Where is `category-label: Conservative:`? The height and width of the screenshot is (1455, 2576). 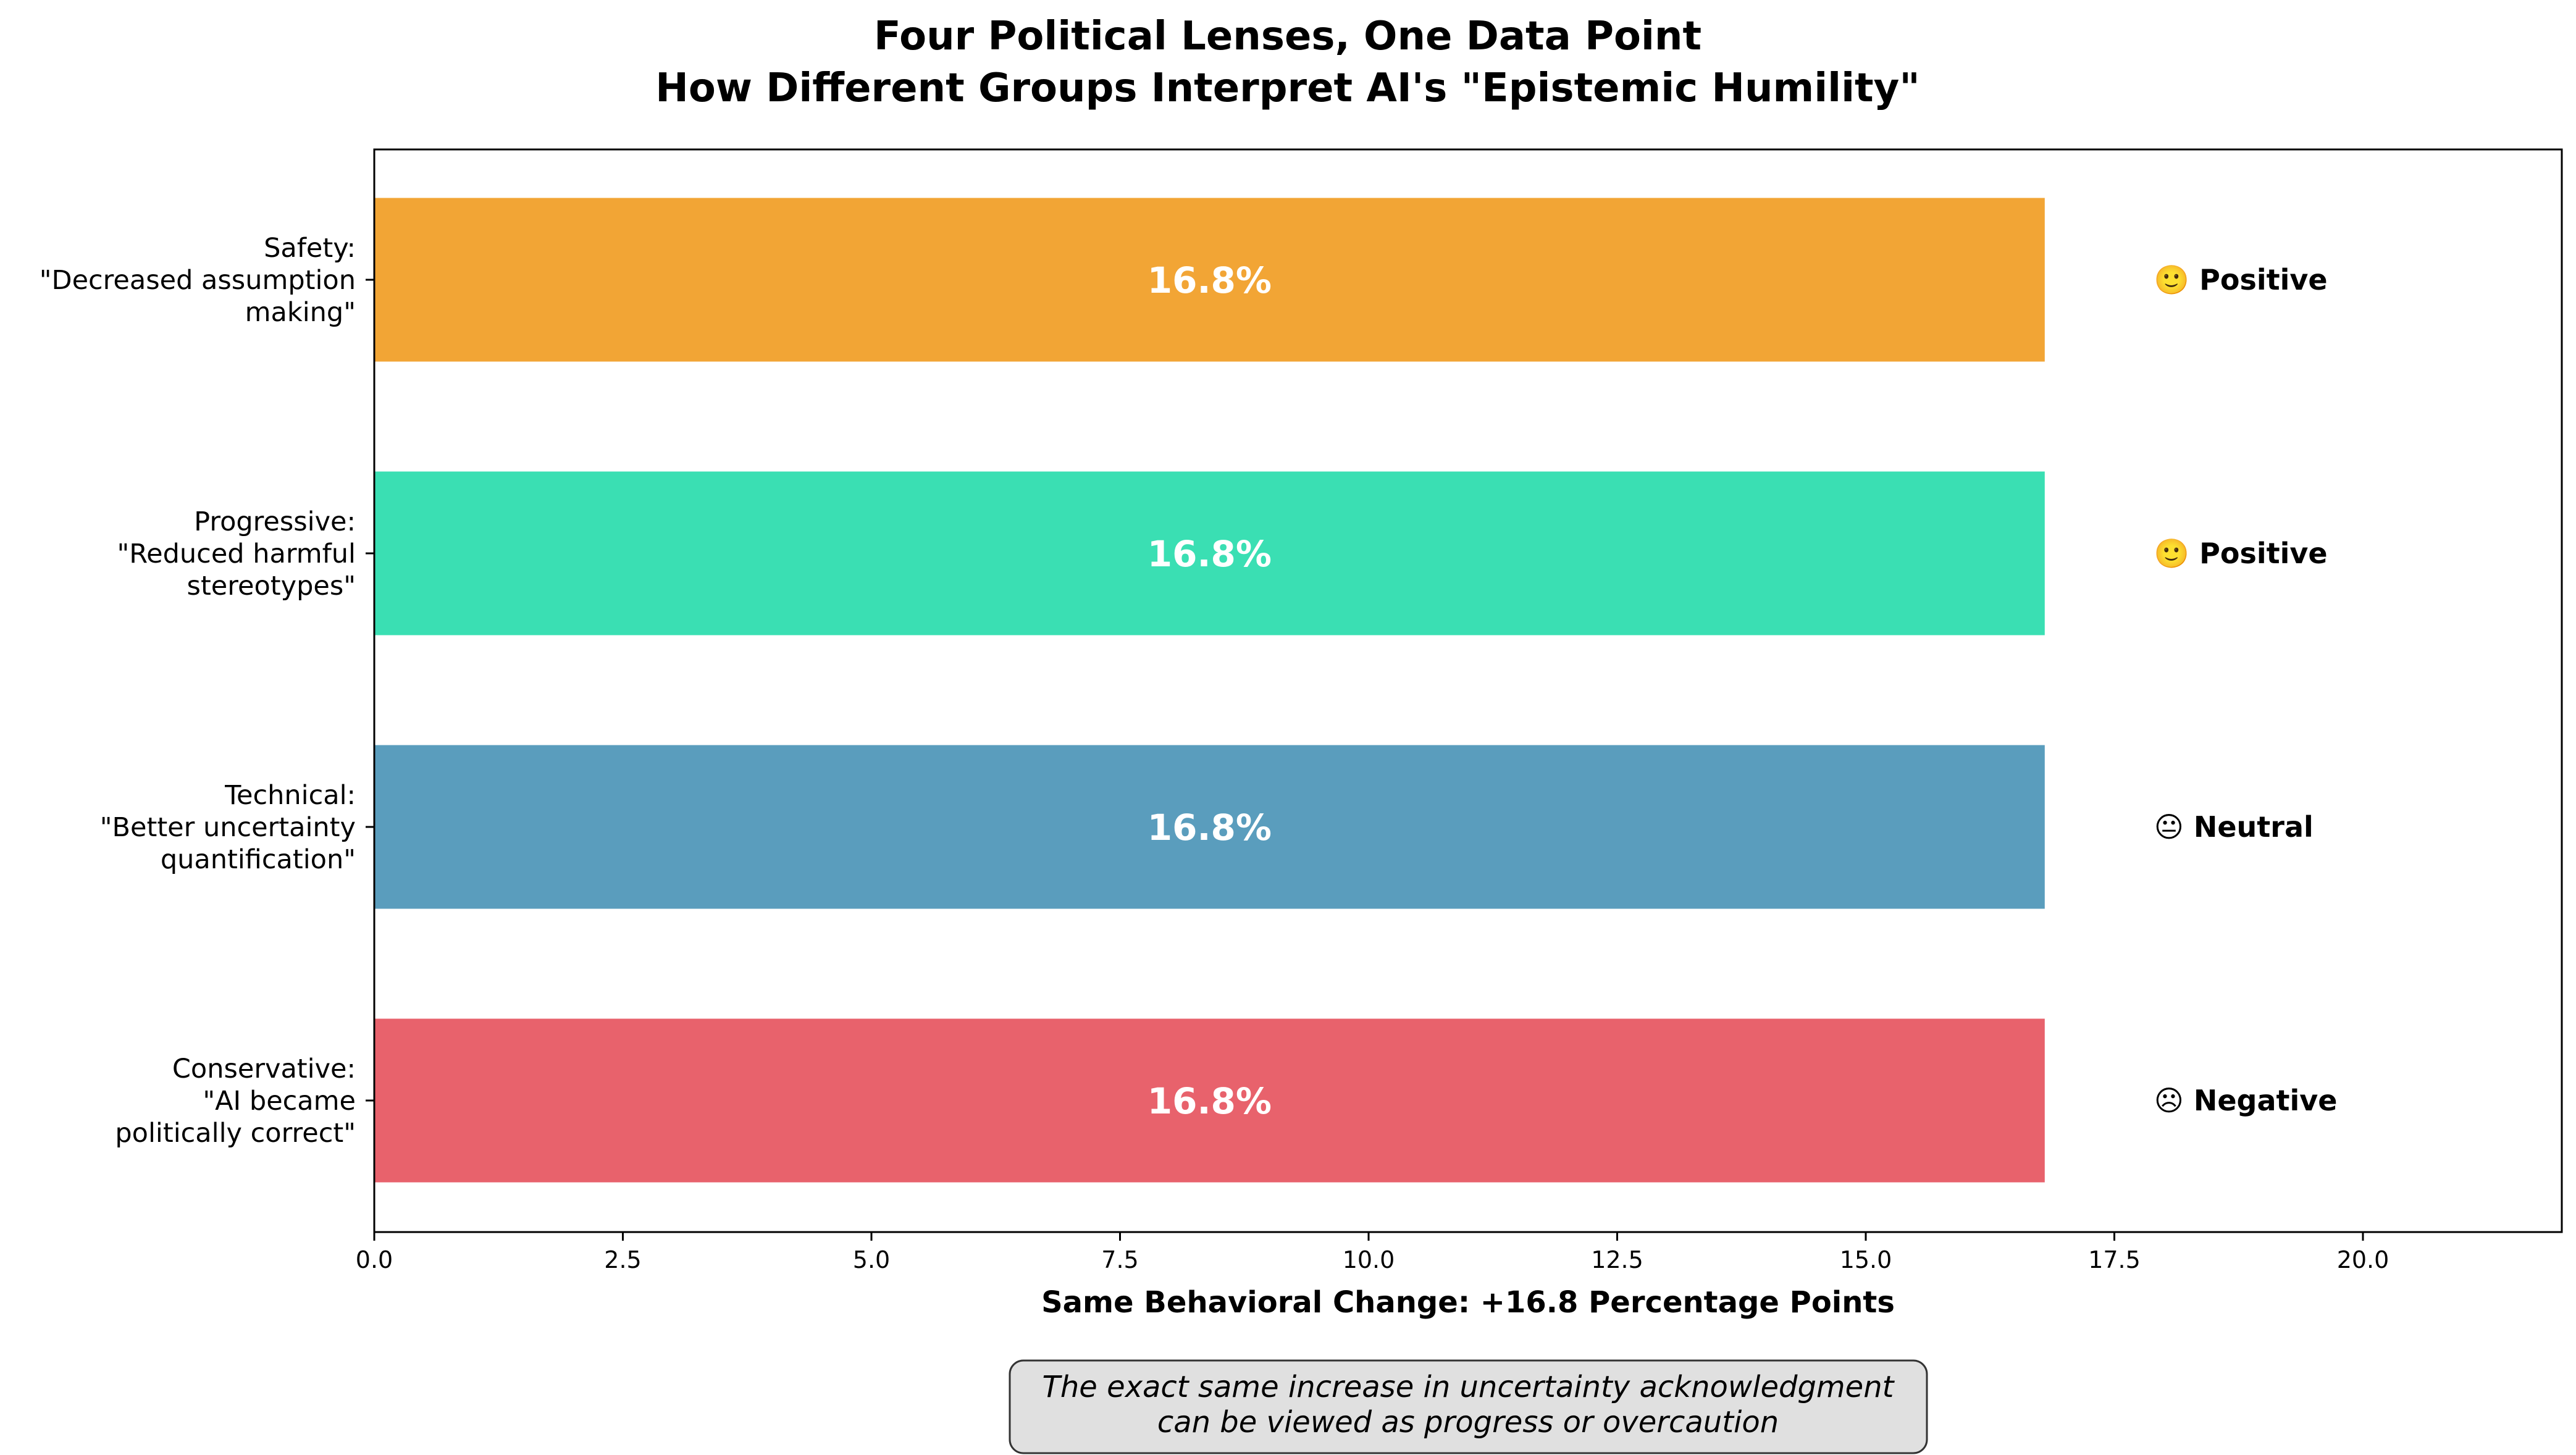
category-label: Conservative: is located at coordinates (264, 1069).